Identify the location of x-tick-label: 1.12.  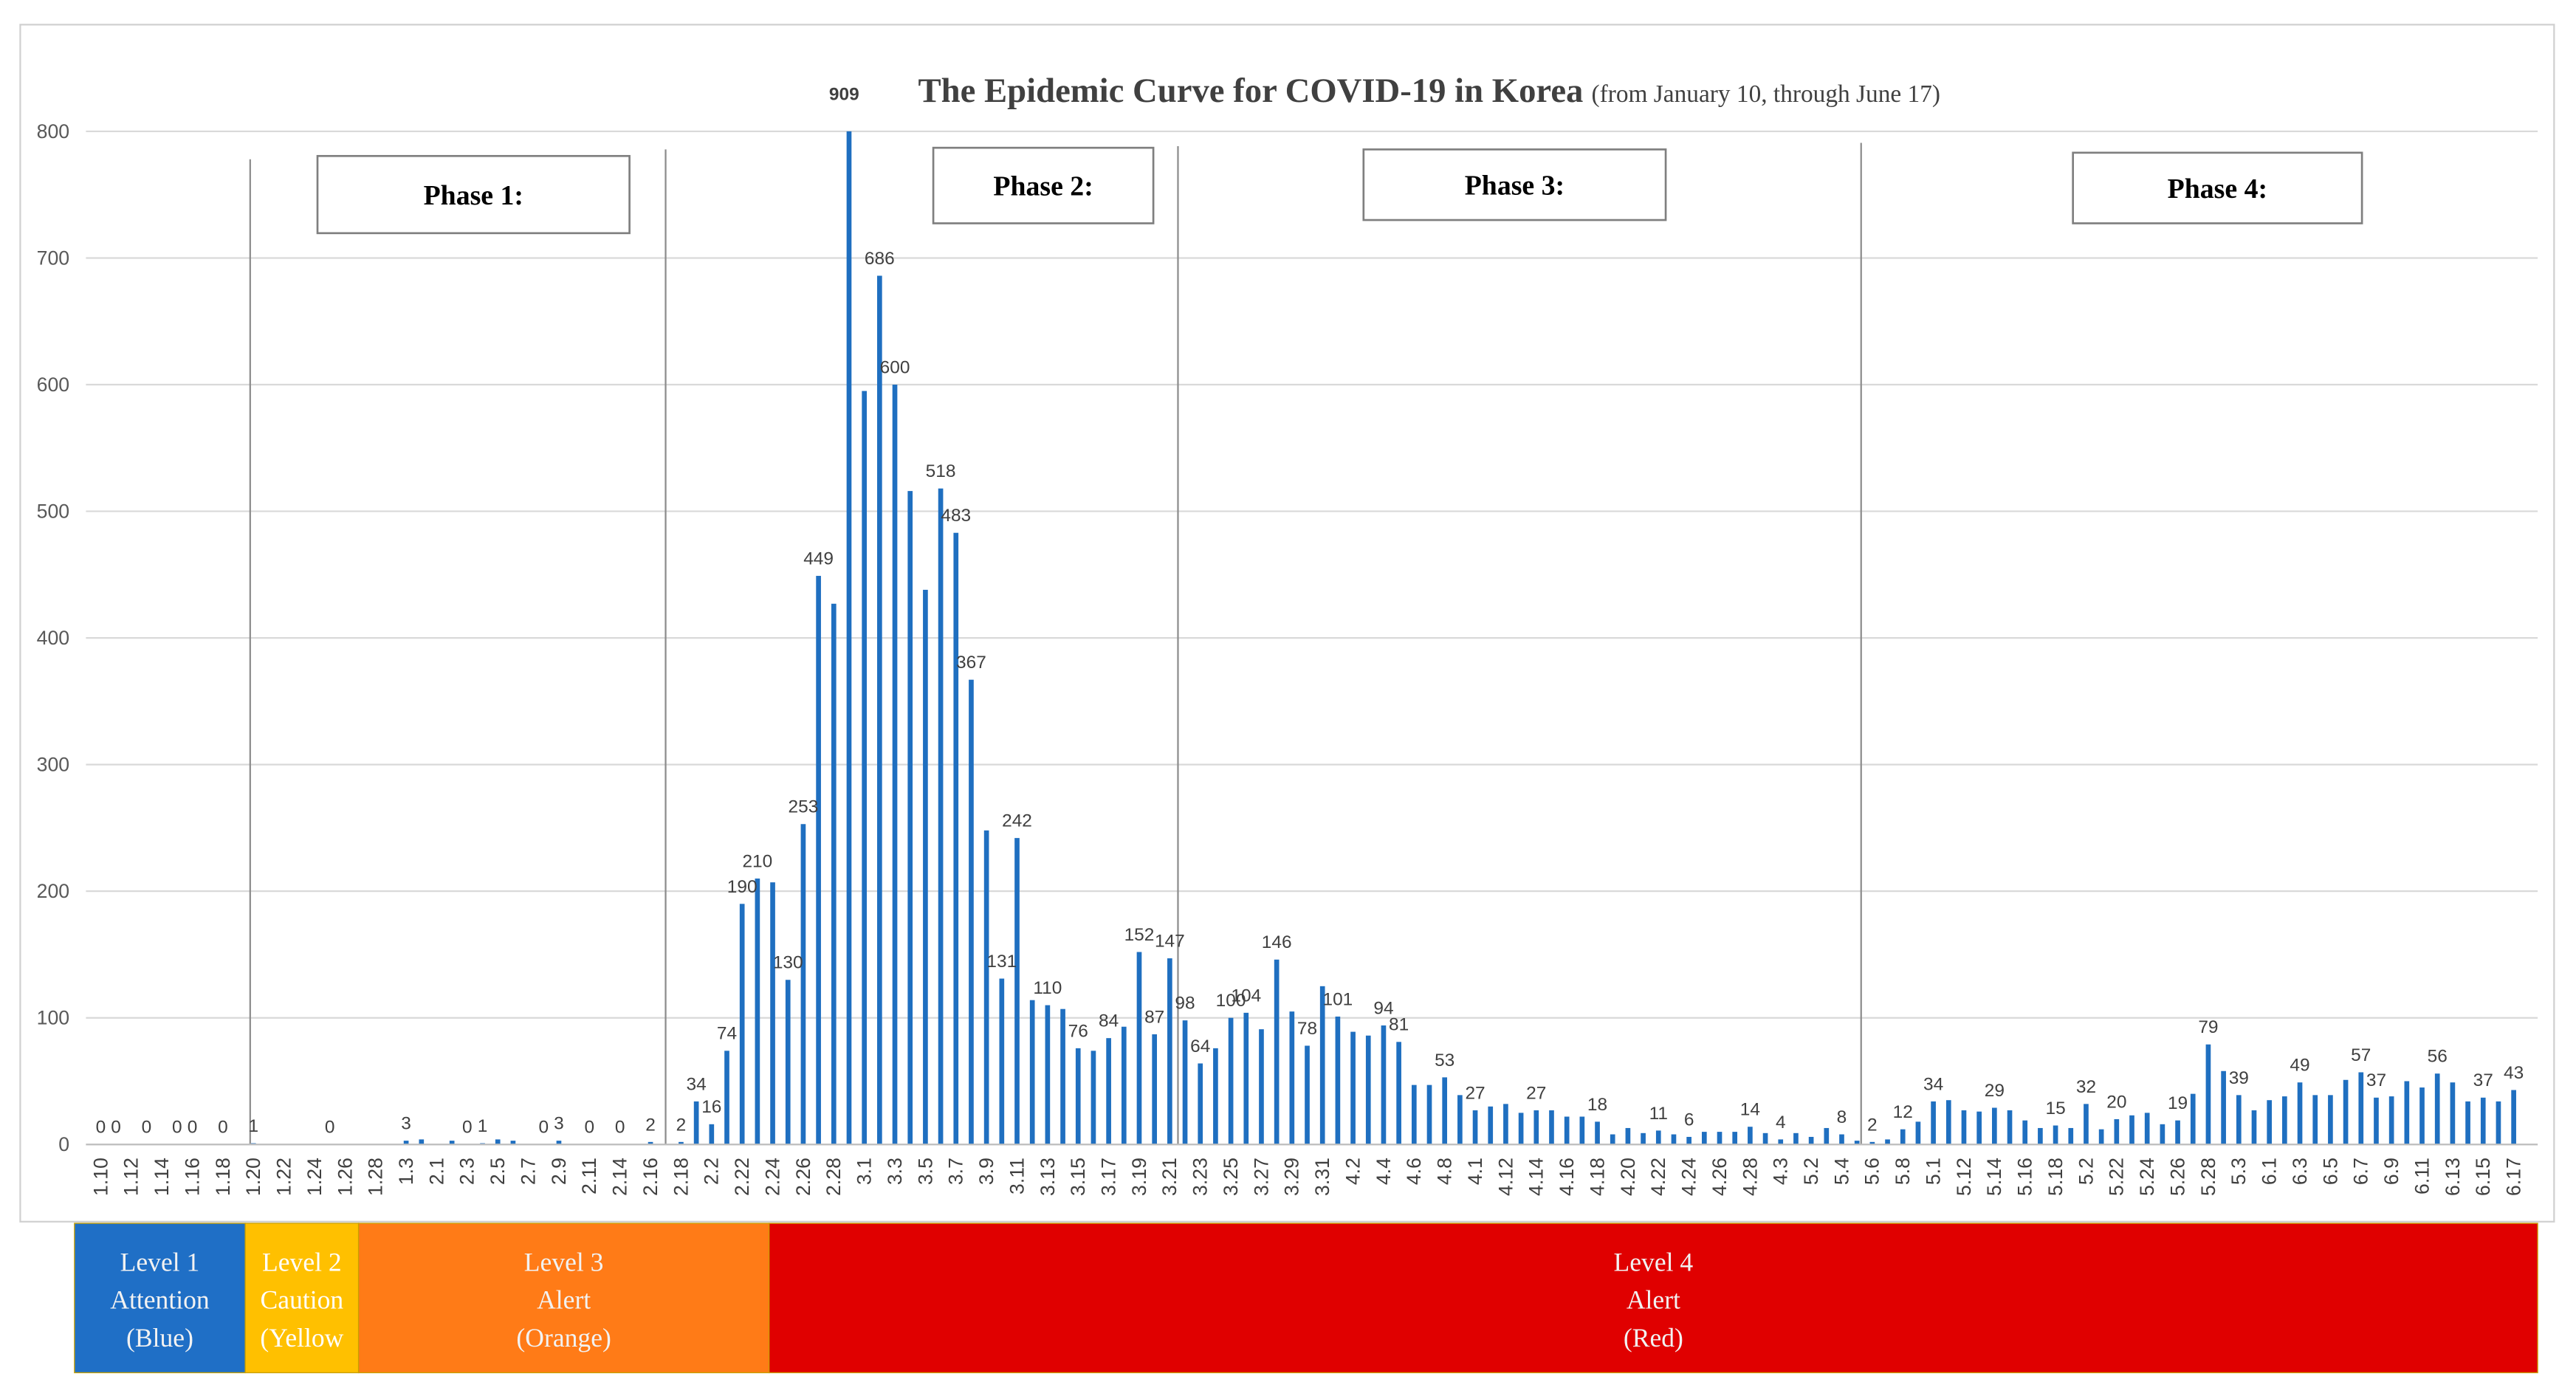
(131, 1177).